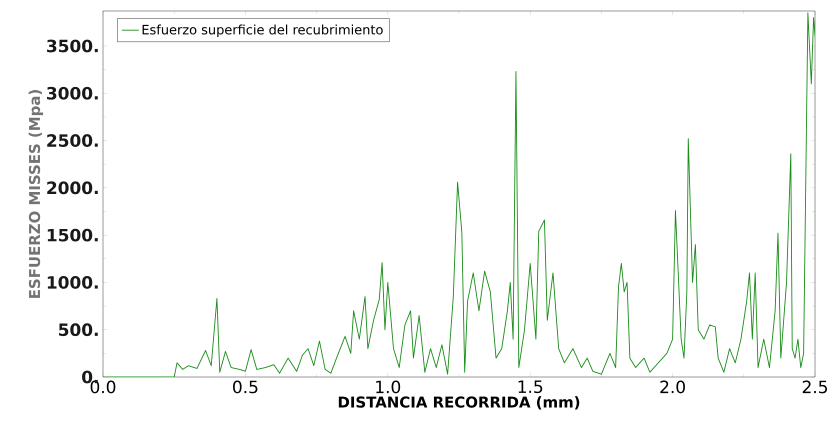 The height and width of the screenshot is (433, 831). Describe the element at coordinates (262, 31) in the screenshot. I see `legend-label: Esfuerzo superficie del recubrimiento` at that location.